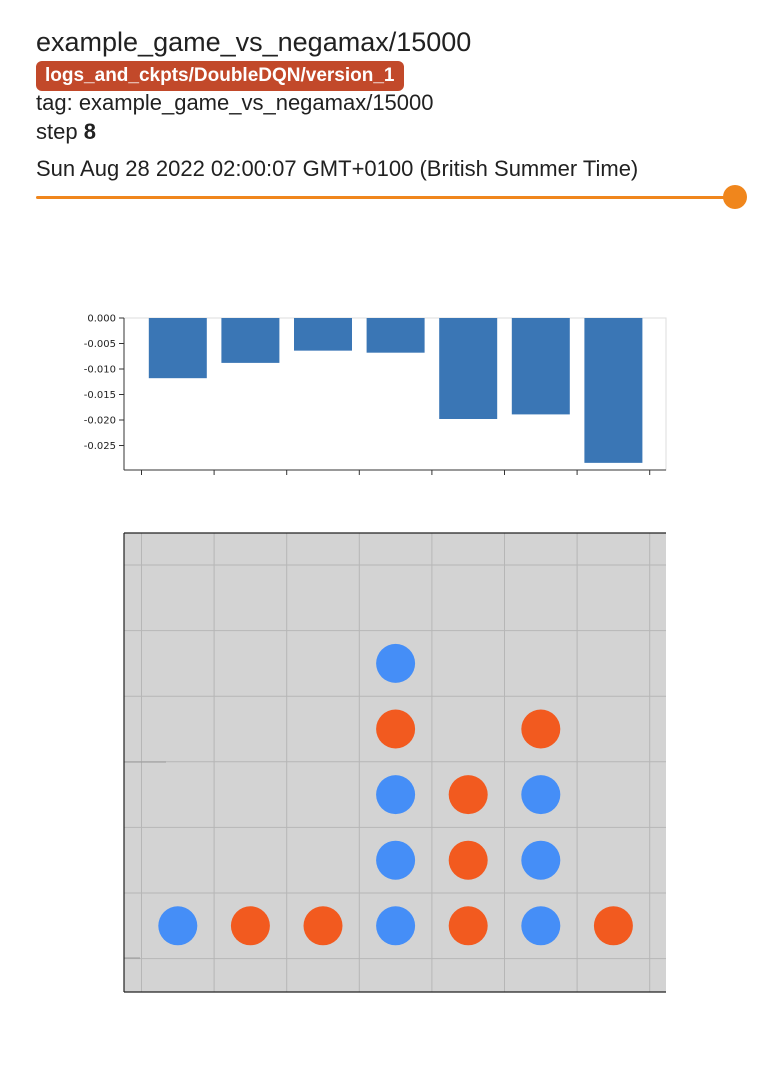 This screenshot has width=772, height=1072. What do you see at coordinates (254, 42) in the screenshot?
I see `image-title: example_game_vs_negamax/15000` at bounding box center [254, 42].